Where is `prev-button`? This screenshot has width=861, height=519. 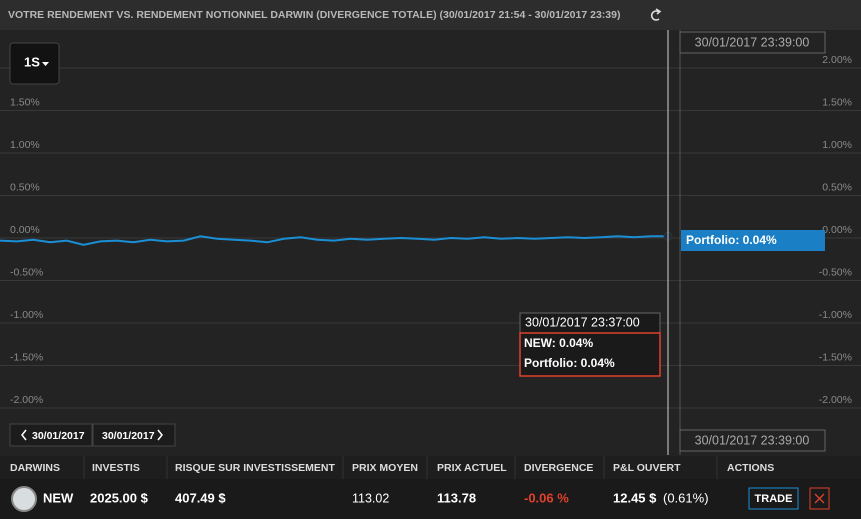 prev-button is located at coordinates (51, 435).